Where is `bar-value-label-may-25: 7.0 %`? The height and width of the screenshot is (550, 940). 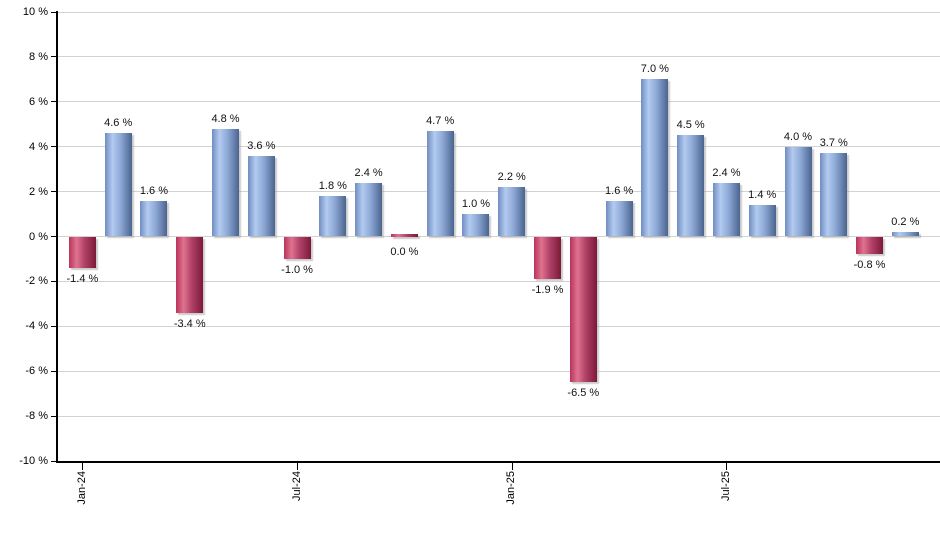
bar-value-label-may-25: 7.0 % is located at coordinates (654, 69).